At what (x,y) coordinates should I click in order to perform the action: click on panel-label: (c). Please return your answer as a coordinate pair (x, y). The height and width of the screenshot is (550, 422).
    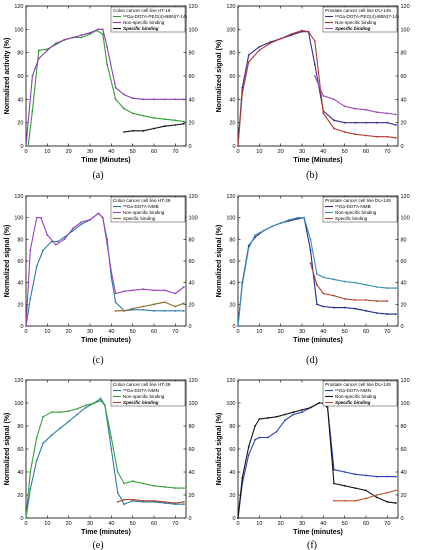
    Looking at the image, I should click on (97, 360).